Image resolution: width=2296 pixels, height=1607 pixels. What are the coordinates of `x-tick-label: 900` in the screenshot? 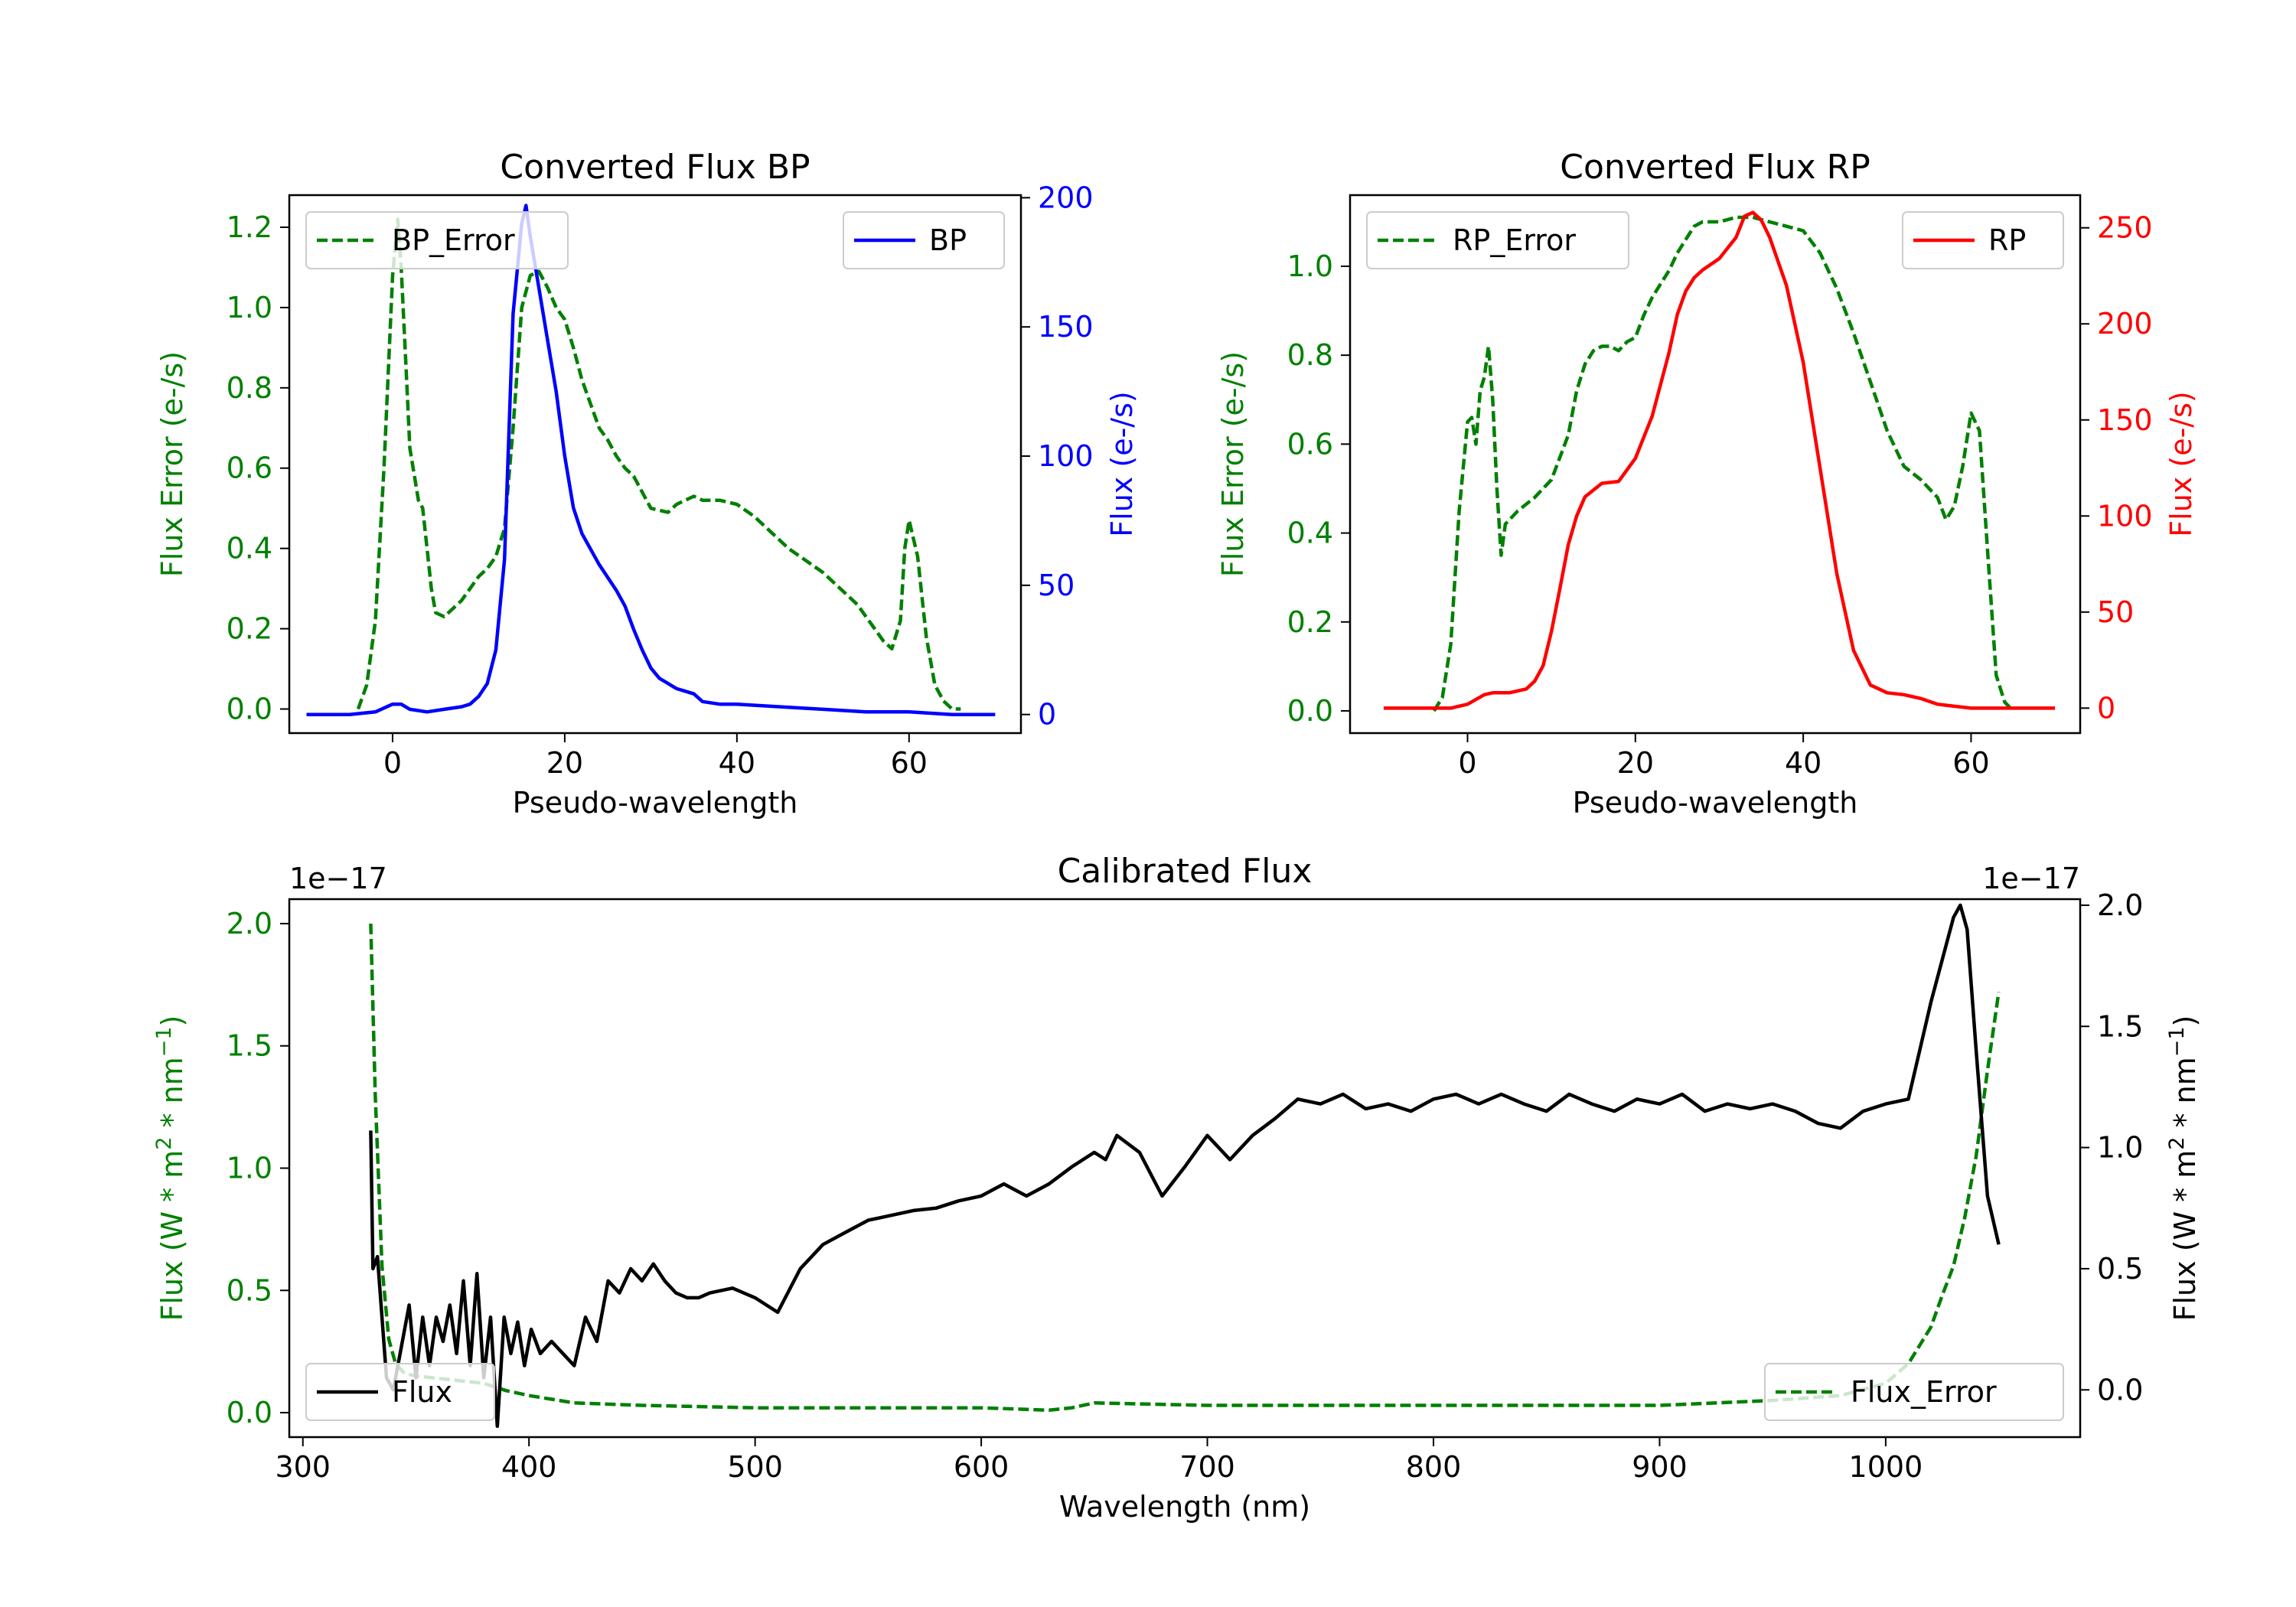 It's located at (1660, 1467).